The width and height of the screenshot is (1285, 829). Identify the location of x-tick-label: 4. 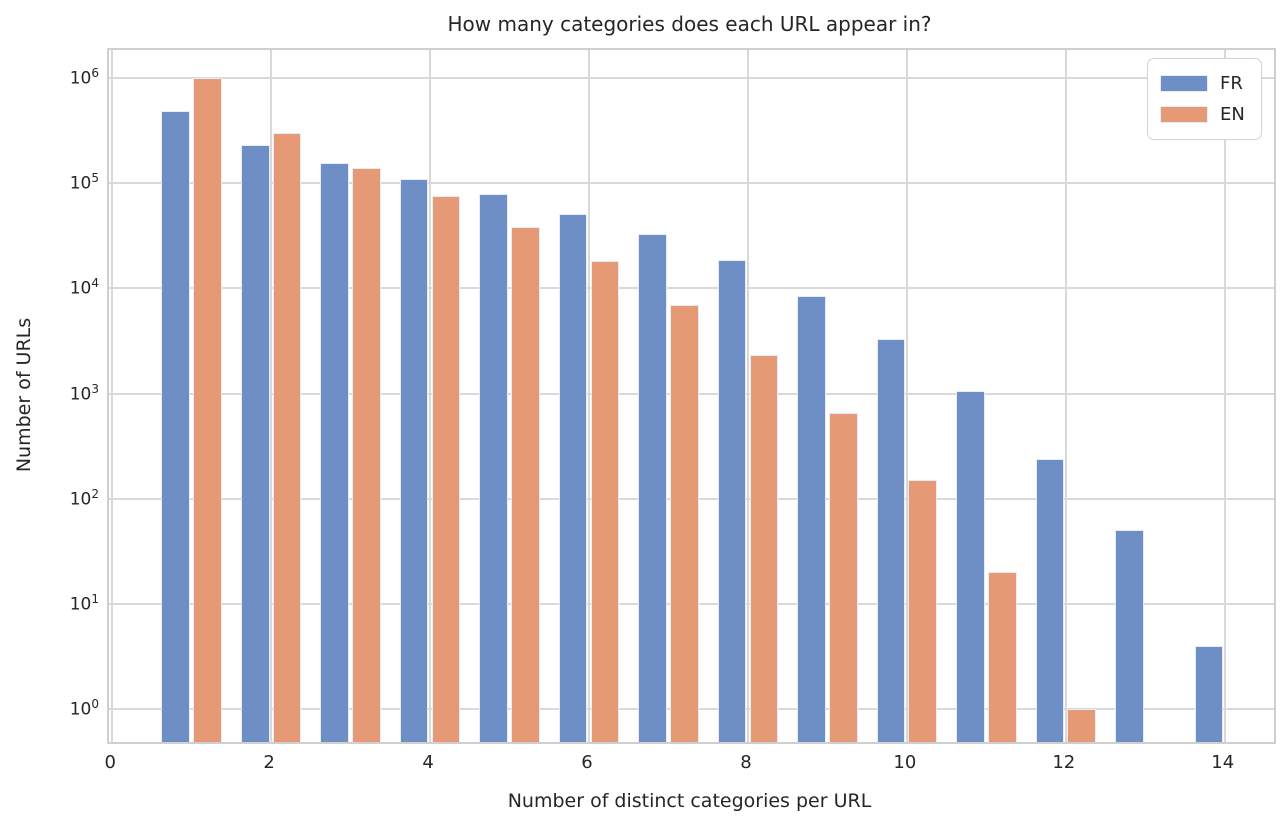
(428, 762).